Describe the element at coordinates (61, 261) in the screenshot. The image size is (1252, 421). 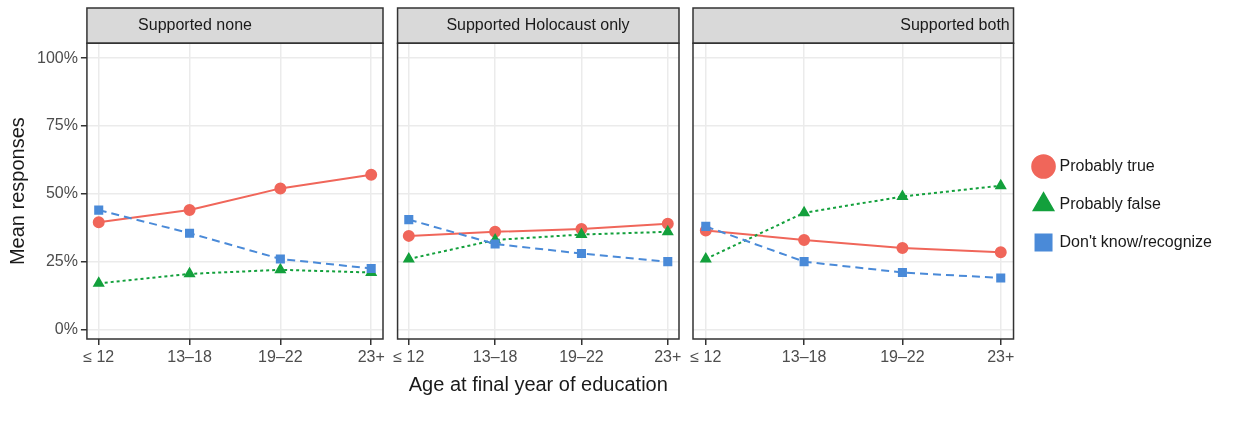
I see `y-tick-label: 25%` at that location.